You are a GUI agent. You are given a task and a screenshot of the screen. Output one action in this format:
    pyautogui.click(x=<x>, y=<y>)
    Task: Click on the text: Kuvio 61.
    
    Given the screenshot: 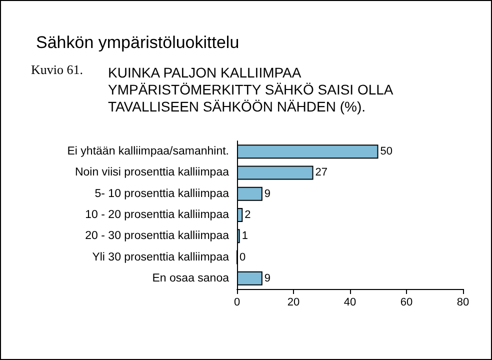 What is the action you would take?
    pyautogui.click(x=57, y=69)
    